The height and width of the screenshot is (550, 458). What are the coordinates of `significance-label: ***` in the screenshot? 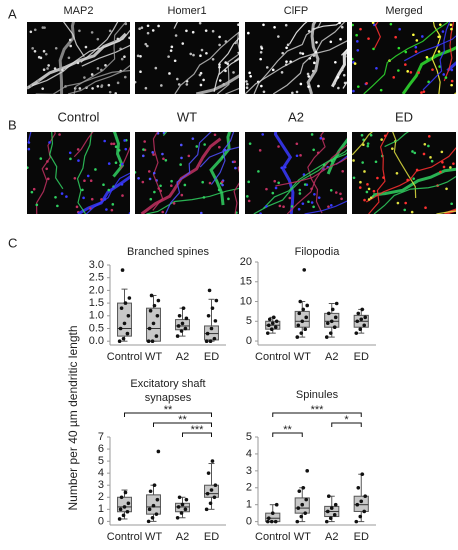 It's located at (318, 410).